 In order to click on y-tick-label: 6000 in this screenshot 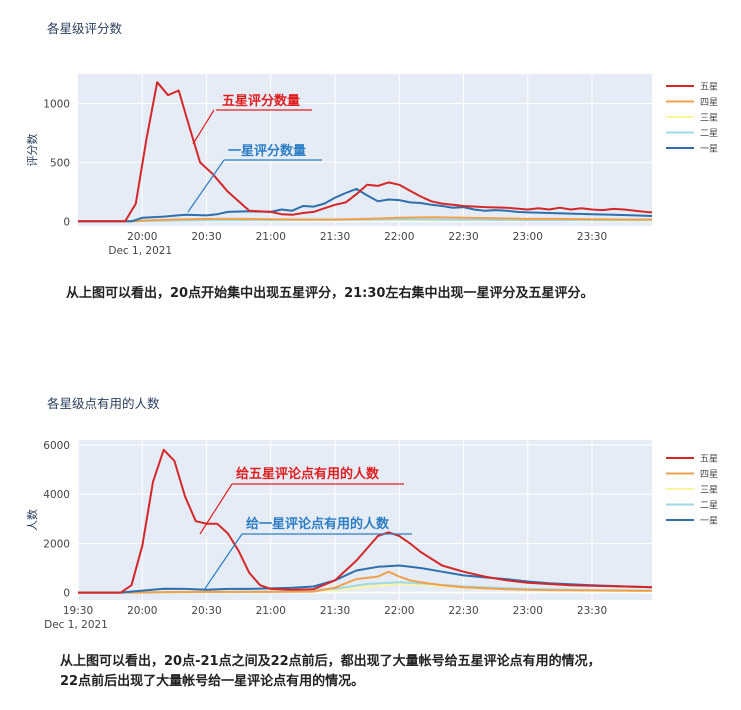, I will do `click(56, 446)`.